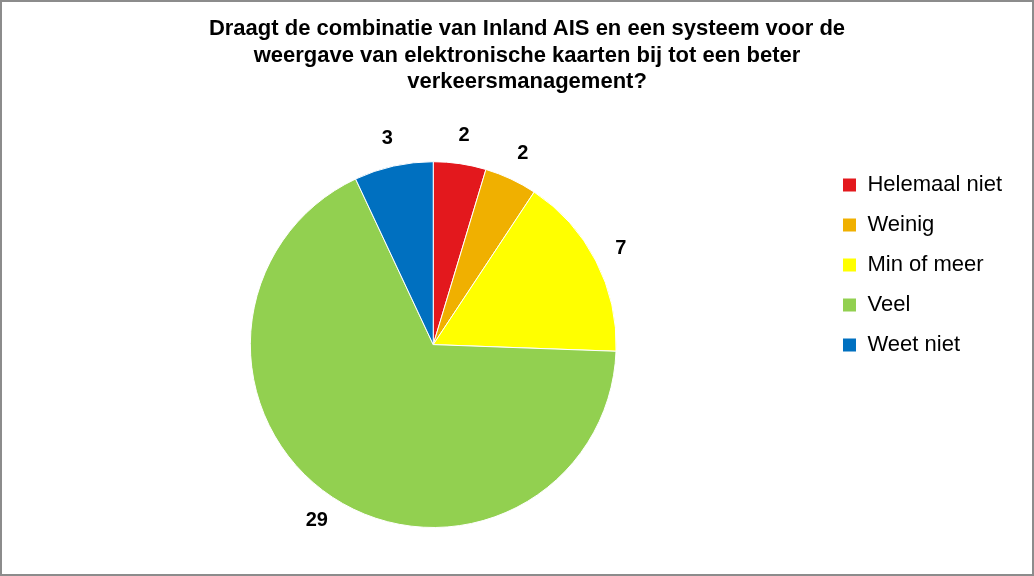 This screenshot has width=1034, height=576. What do you see at coordinates (316, 519) in the screenshot?
I see `data-label: 29` at bounding box center [316, 519].